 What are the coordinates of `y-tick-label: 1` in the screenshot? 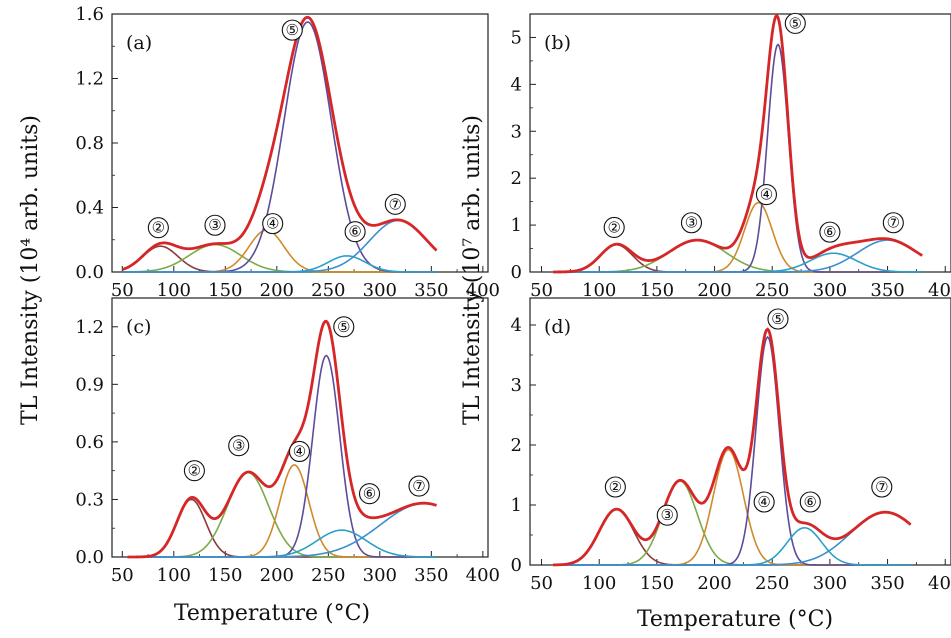 It's located at (516, 505).